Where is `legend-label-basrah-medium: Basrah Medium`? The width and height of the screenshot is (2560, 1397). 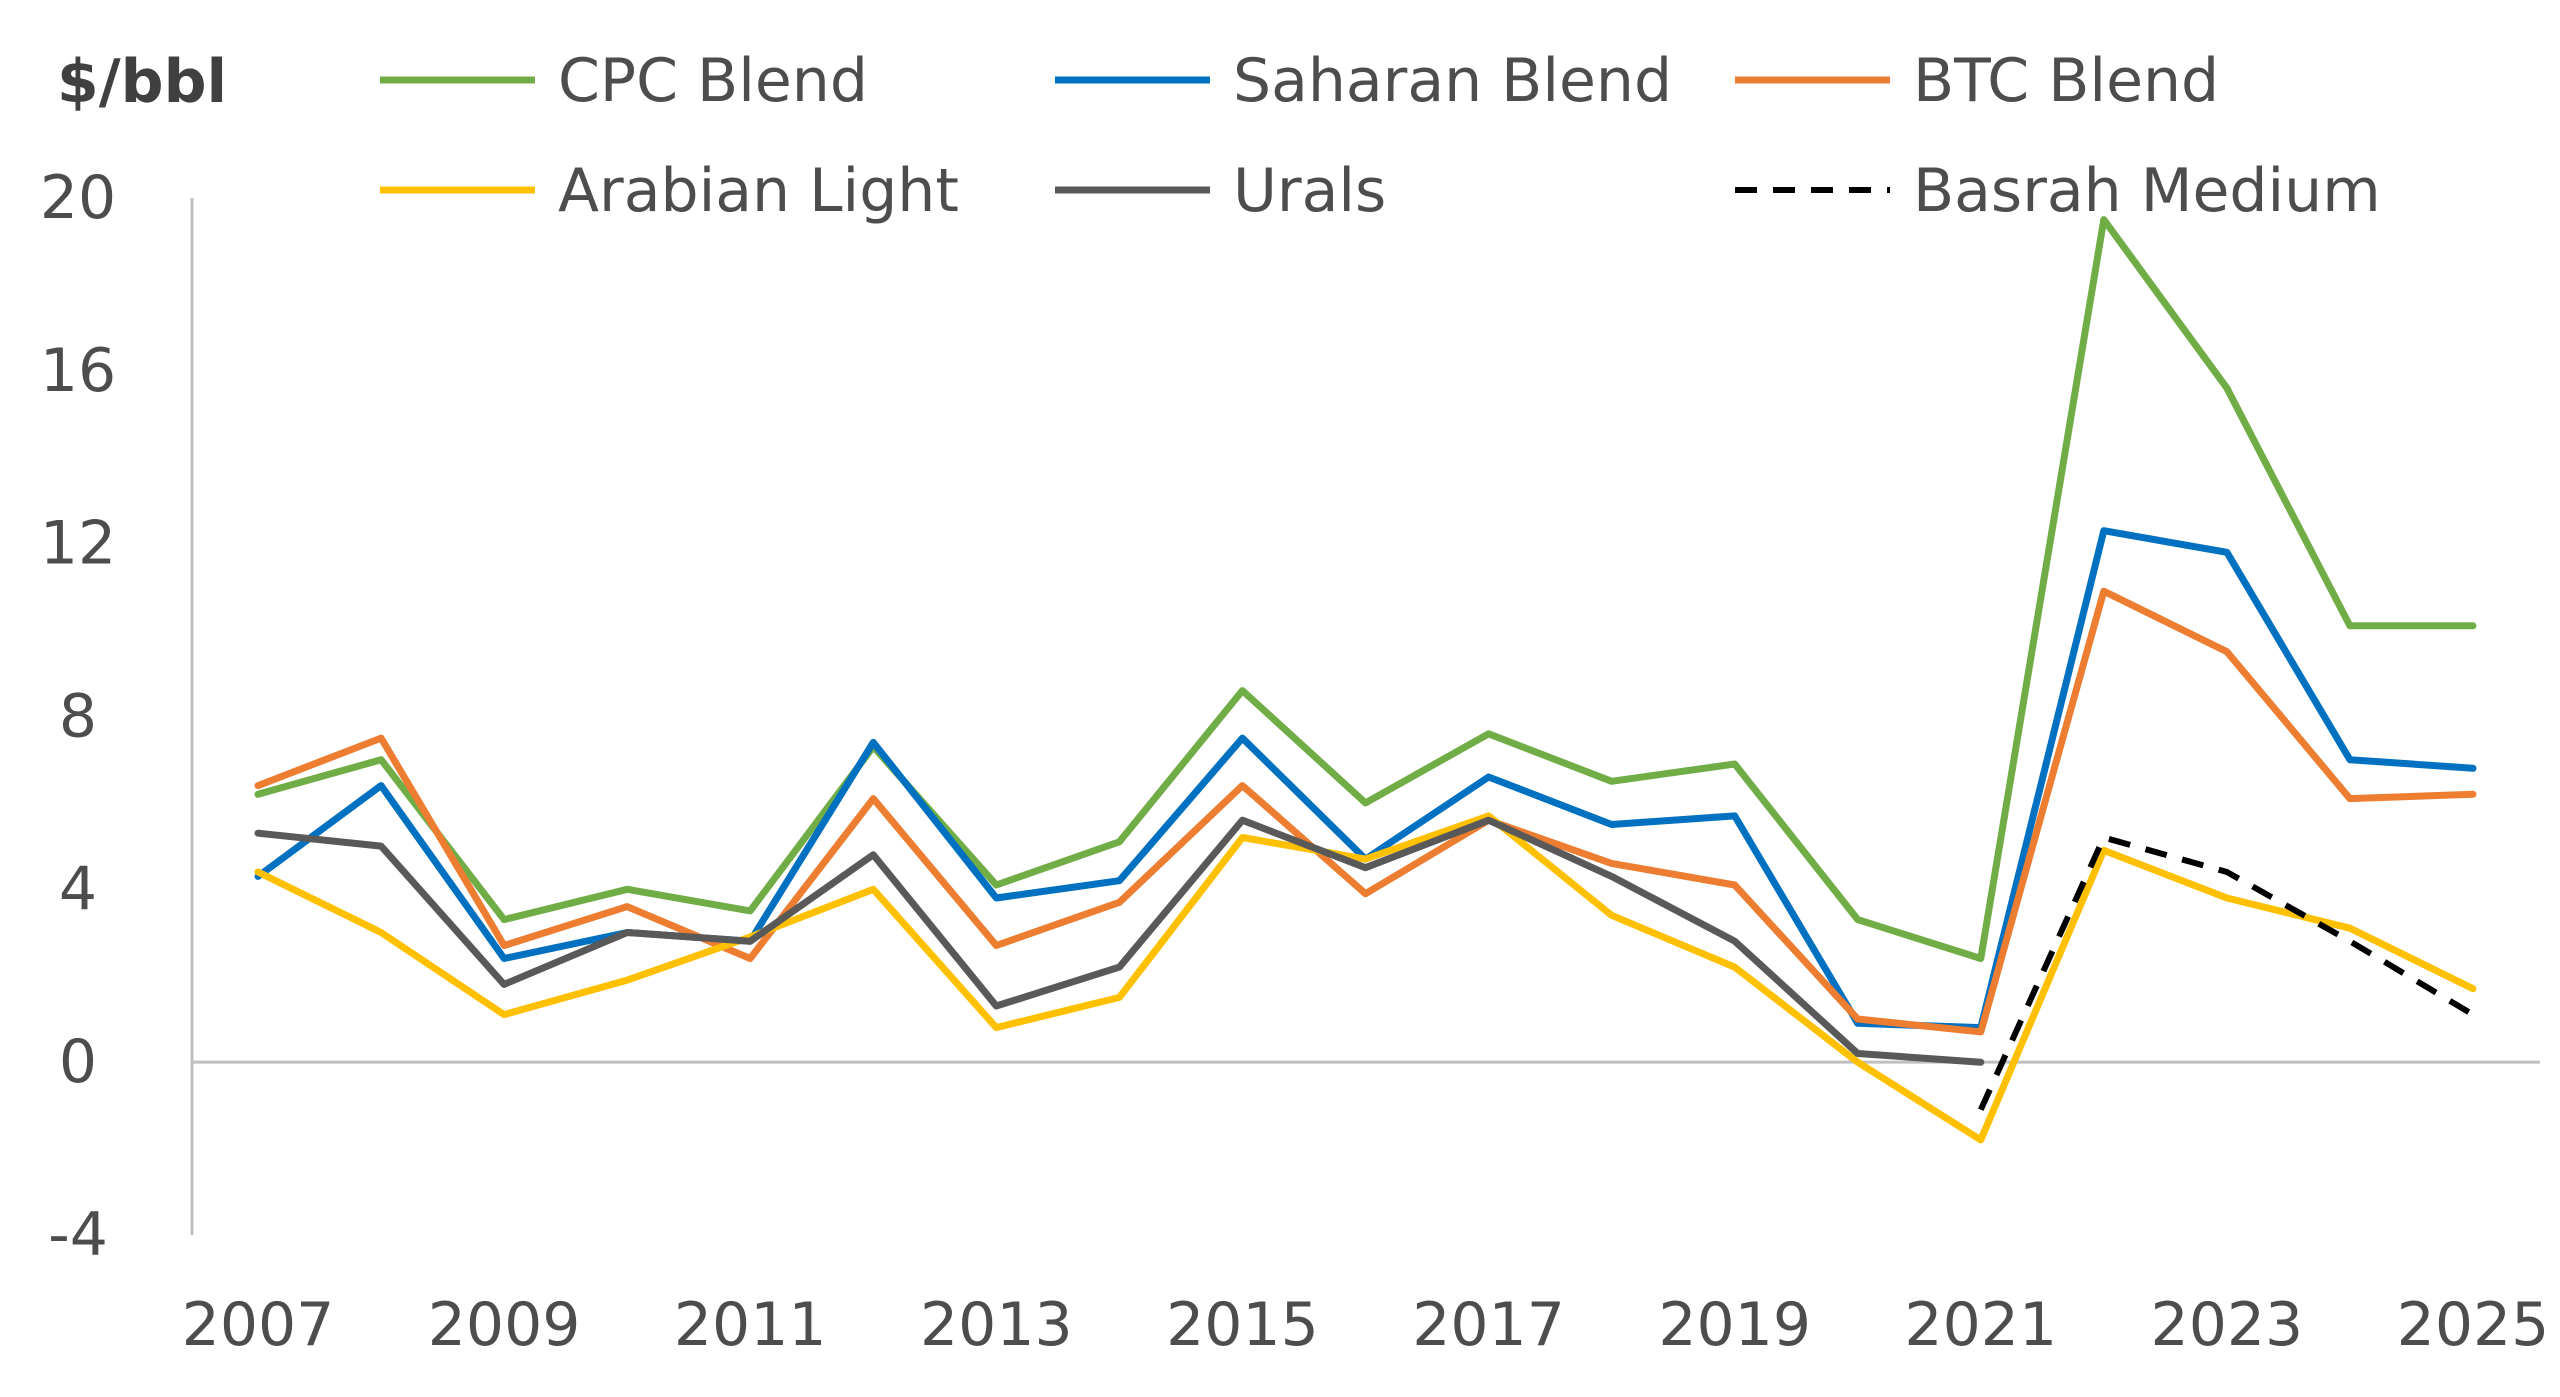
legend-label-basrah-medium: Basrah Medium is located at coordinates (2147, 191).